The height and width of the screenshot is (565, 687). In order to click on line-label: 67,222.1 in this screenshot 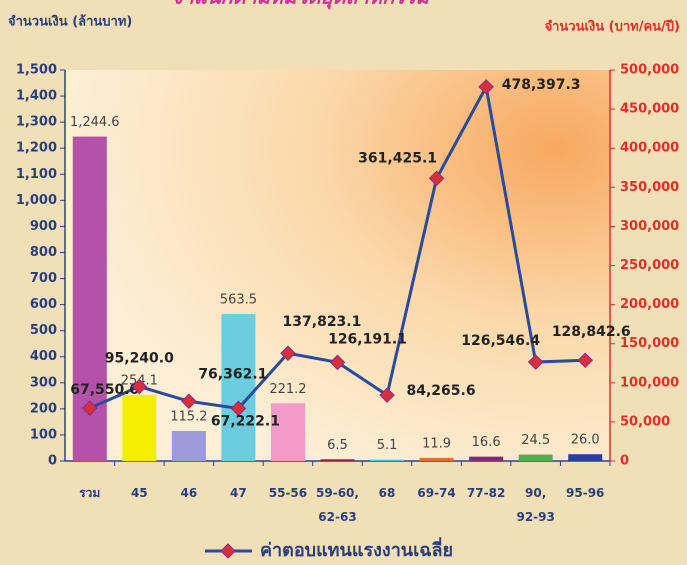, I will do `click(245, 421)`.